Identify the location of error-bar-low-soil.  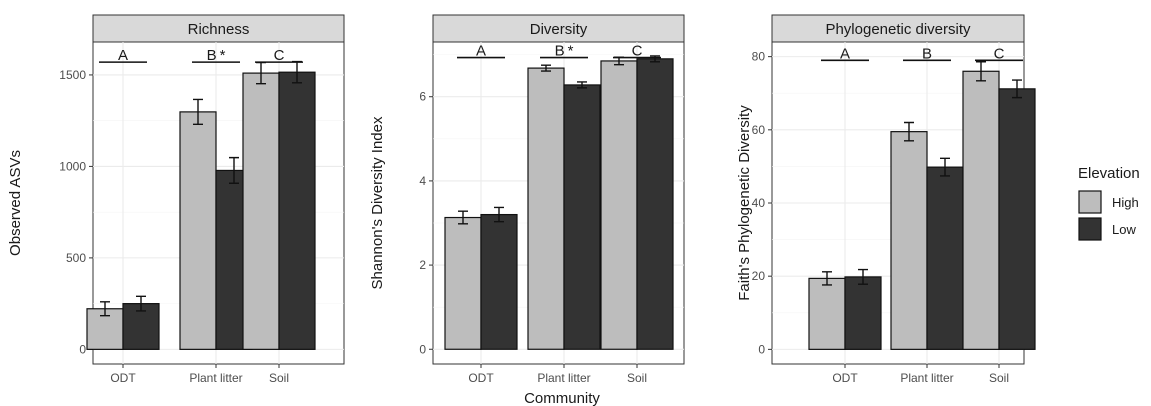
(1017, 89).